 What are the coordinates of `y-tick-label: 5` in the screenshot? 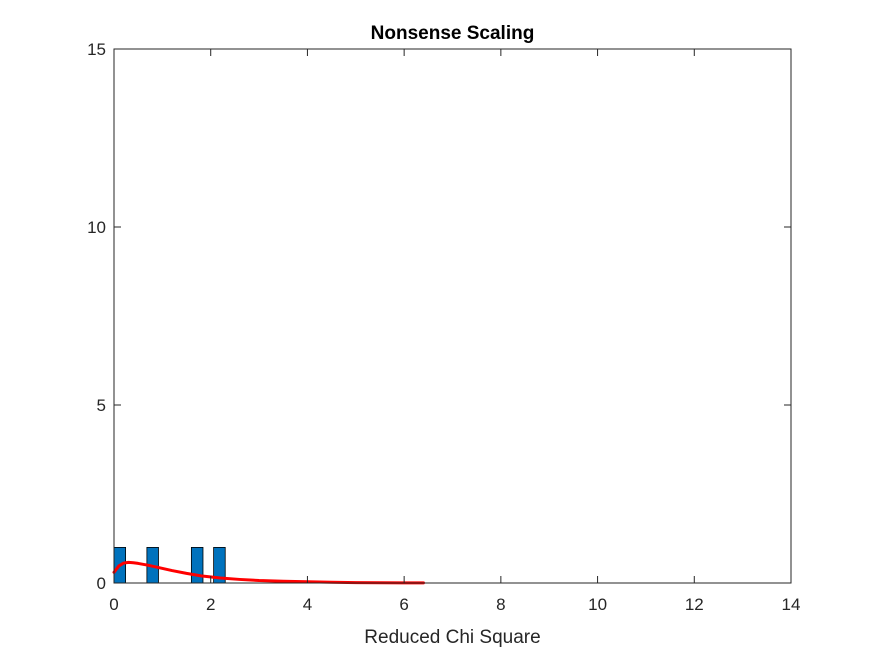 It's located at (101, 405).